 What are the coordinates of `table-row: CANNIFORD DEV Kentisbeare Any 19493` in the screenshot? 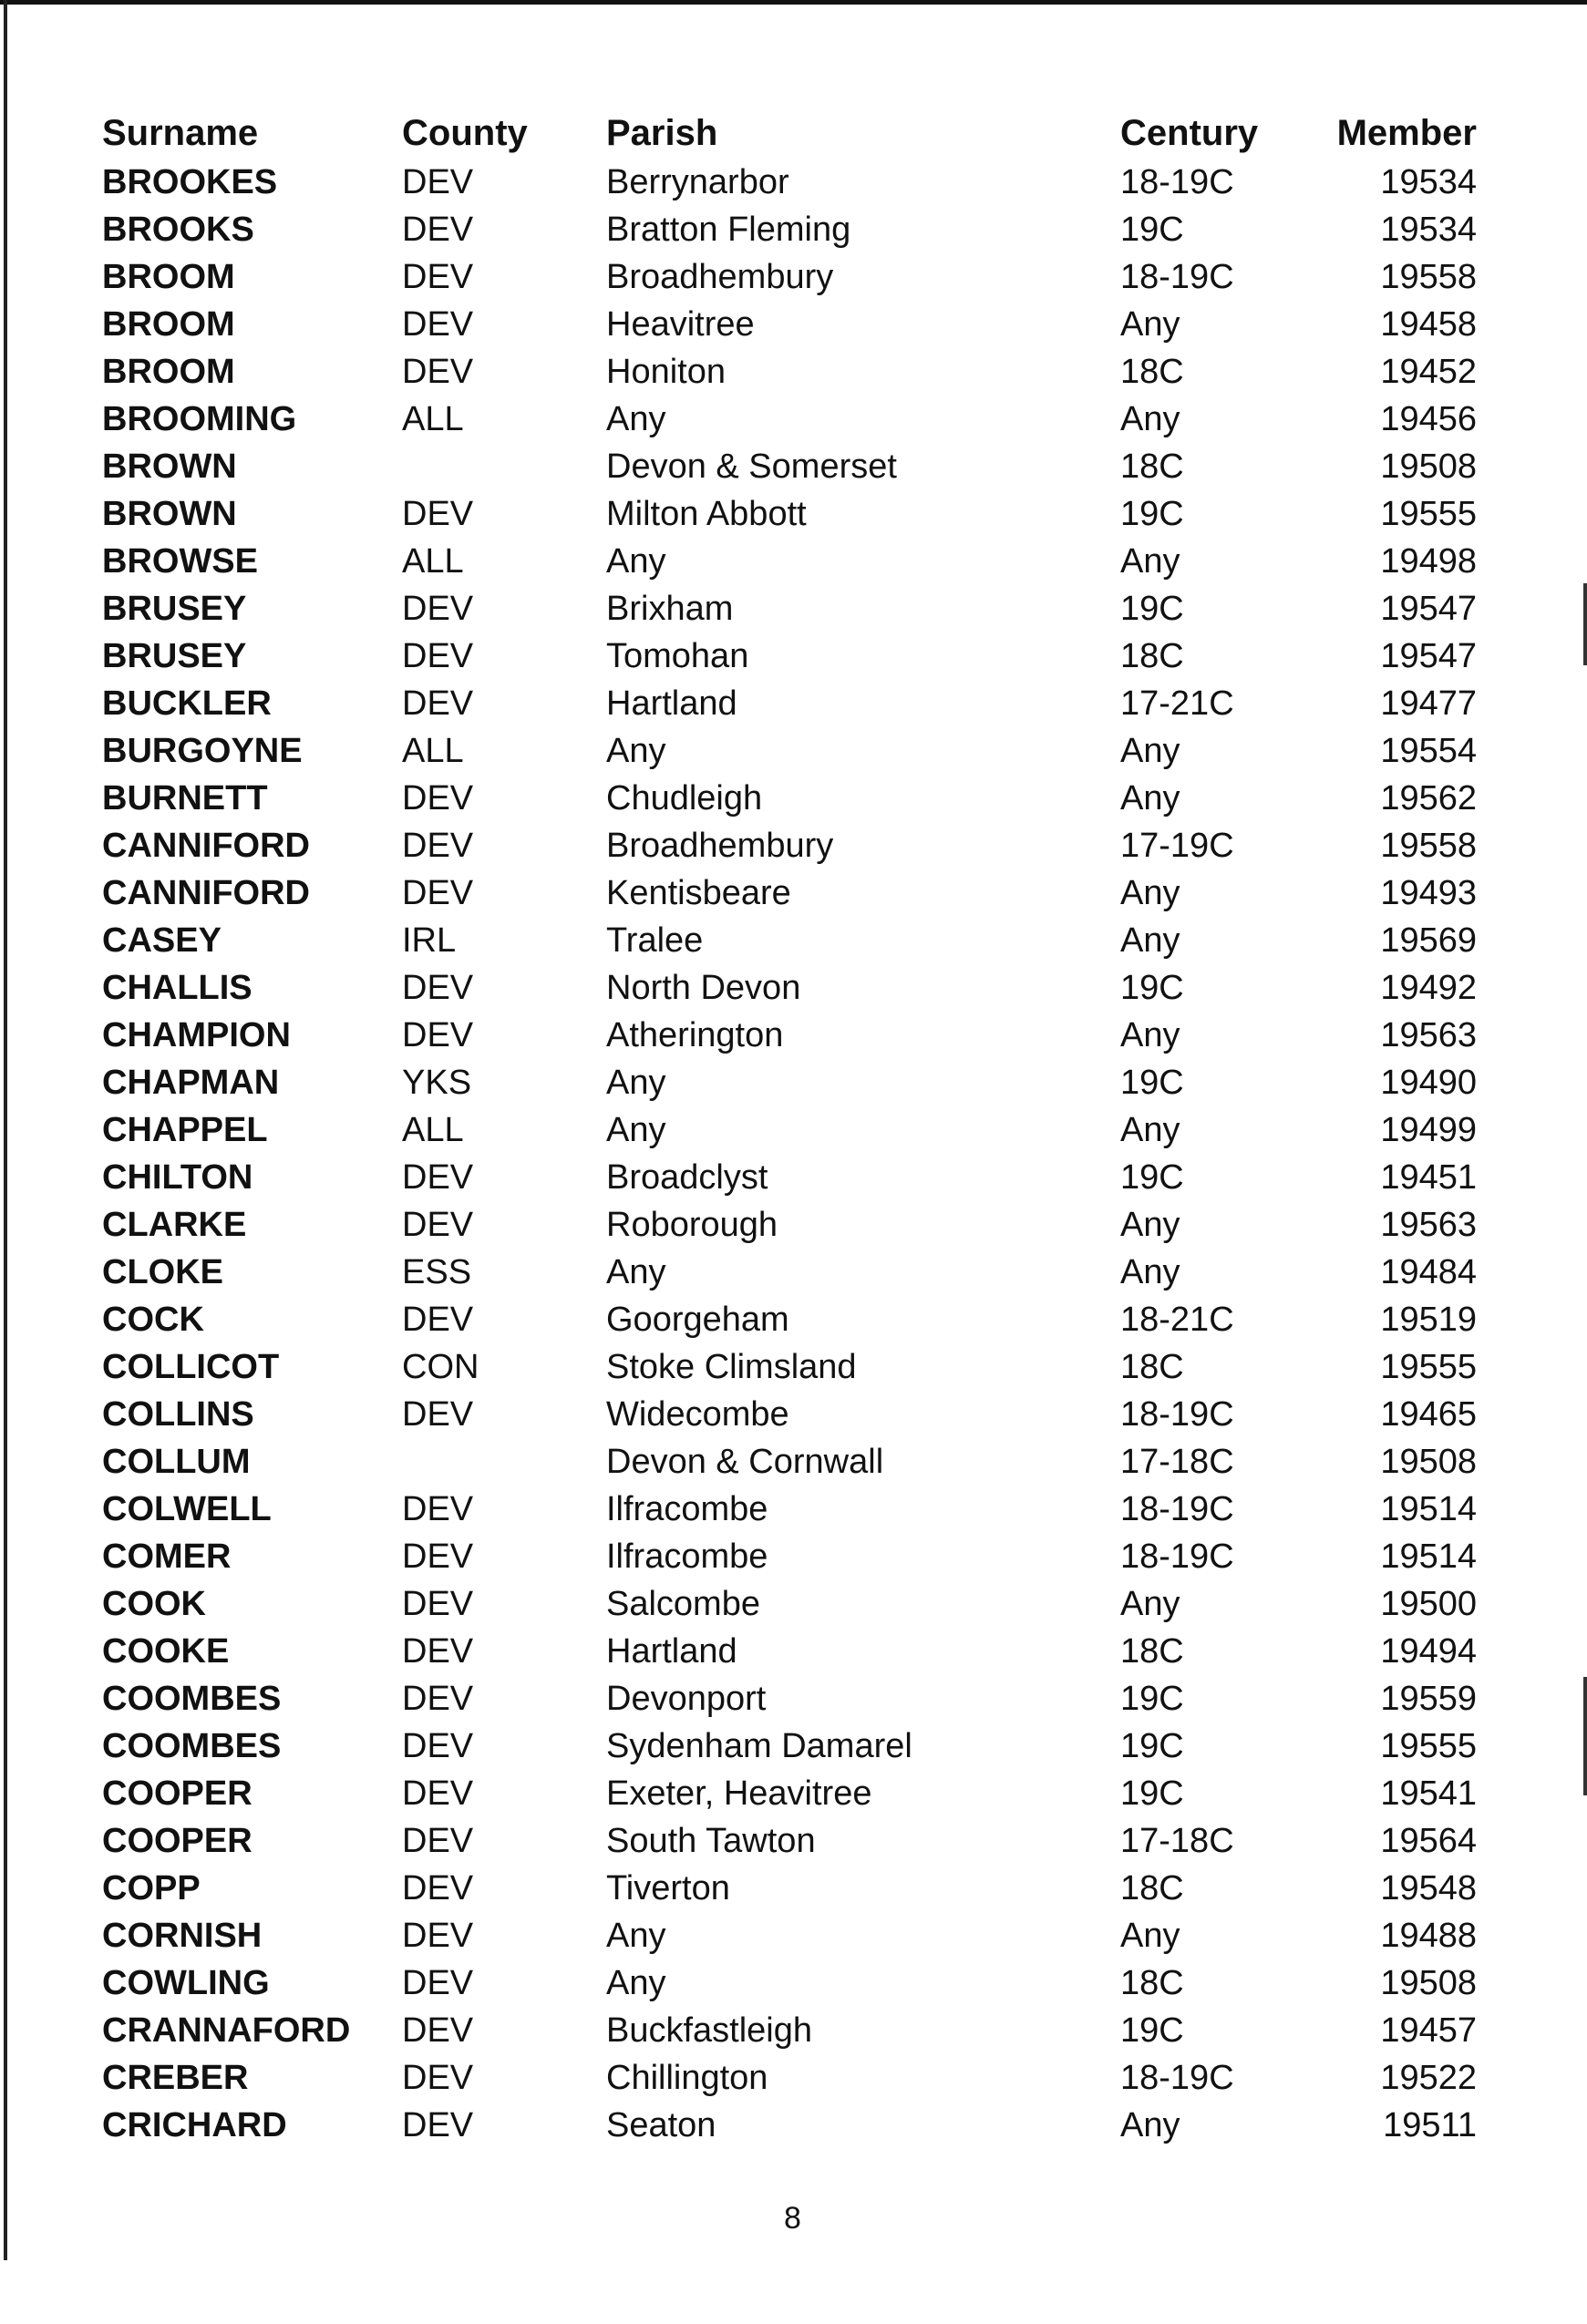 It's located at (789, 893).